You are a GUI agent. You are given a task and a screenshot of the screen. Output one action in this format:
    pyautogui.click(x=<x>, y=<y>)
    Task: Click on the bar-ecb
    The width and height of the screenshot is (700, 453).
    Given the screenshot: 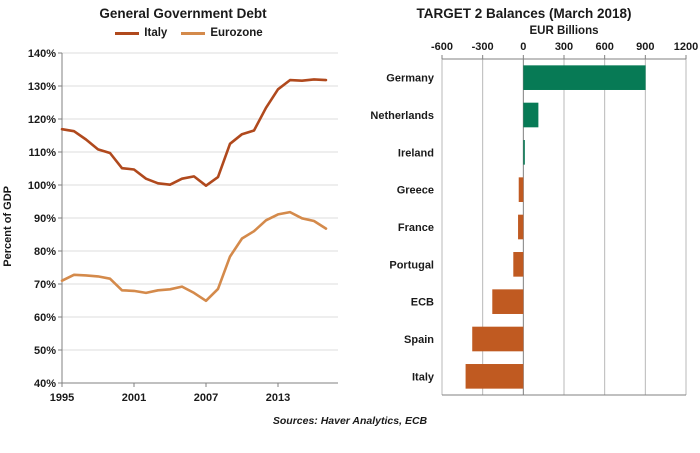 What is the action you would take?
    pyautogui.click(x=508, y=301)
    